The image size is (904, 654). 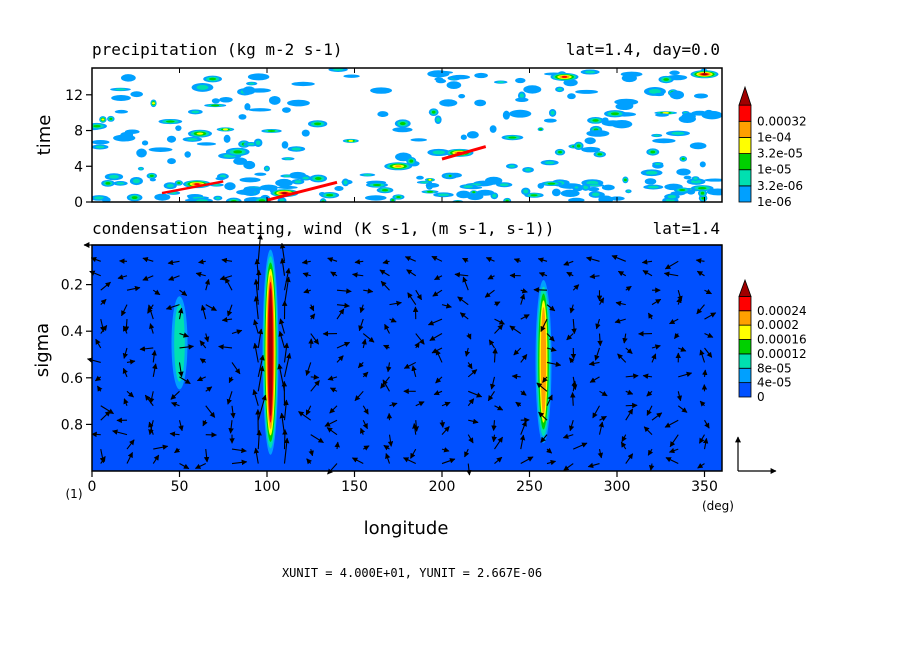 What do you see at coordinates (718, 506) in the screenshot?
I see `x-unit-label: (deg)` at bounding box center [718, 506].